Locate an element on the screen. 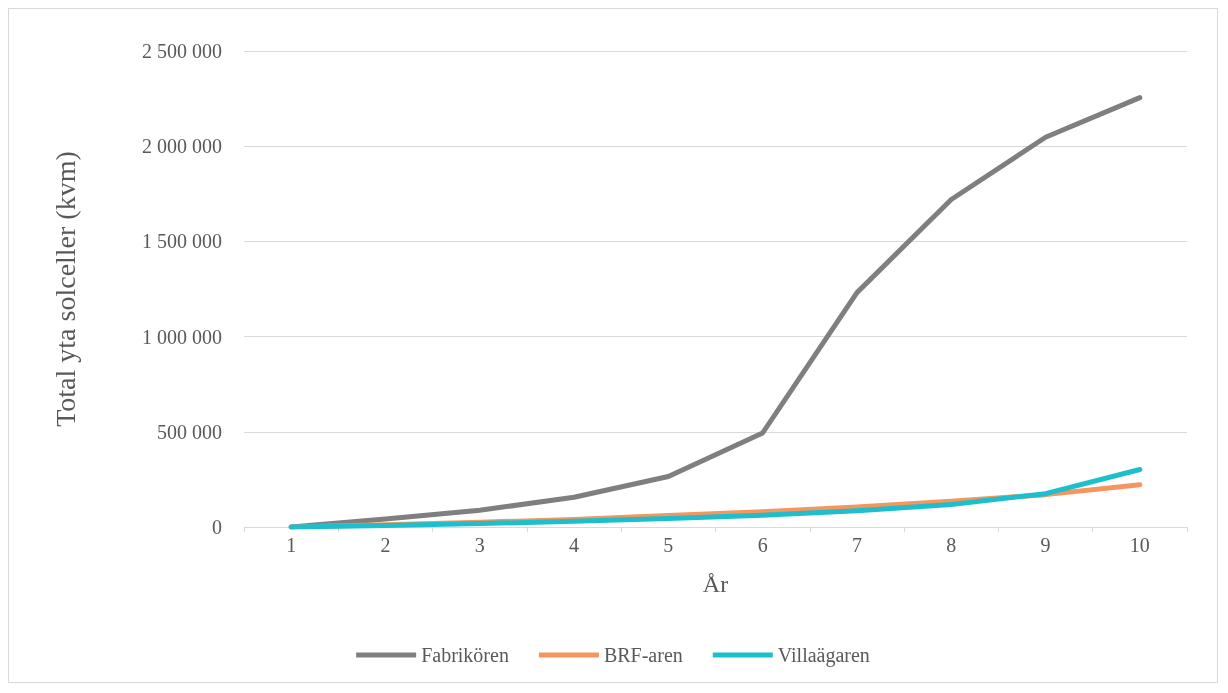 The height and width of the screenshot is (693, 1228). x-tick-label: 1 is located at coordinates (291, 545).